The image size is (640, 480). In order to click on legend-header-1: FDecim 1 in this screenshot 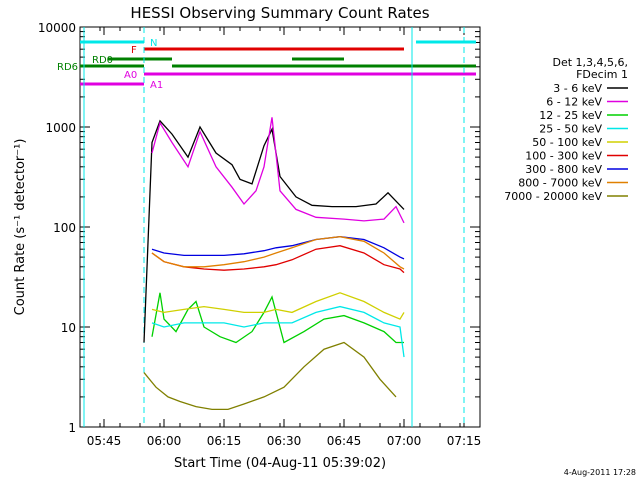, I will do `click(602, 74)`.